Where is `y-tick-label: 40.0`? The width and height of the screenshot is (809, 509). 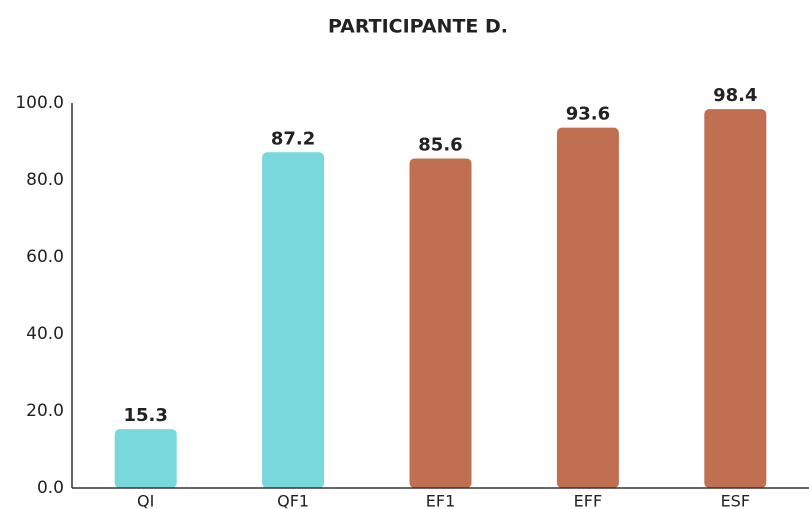
y-tick-label: 40.0 is located at coordinates (45, 334).